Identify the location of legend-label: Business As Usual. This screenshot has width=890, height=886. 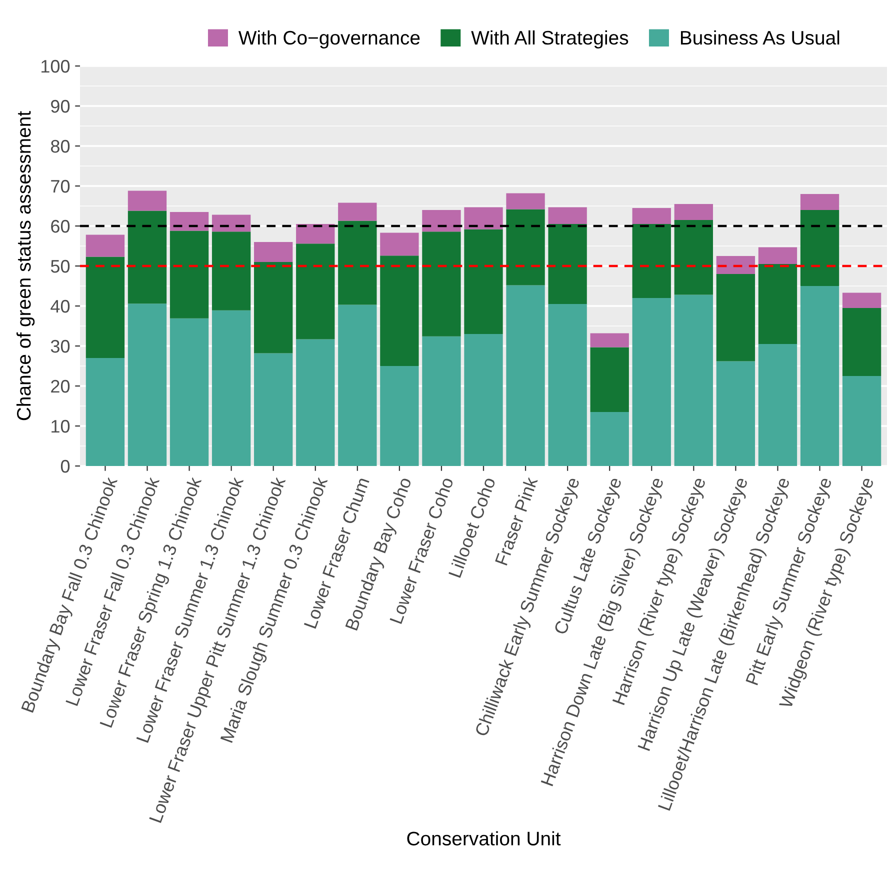
(760, 37).